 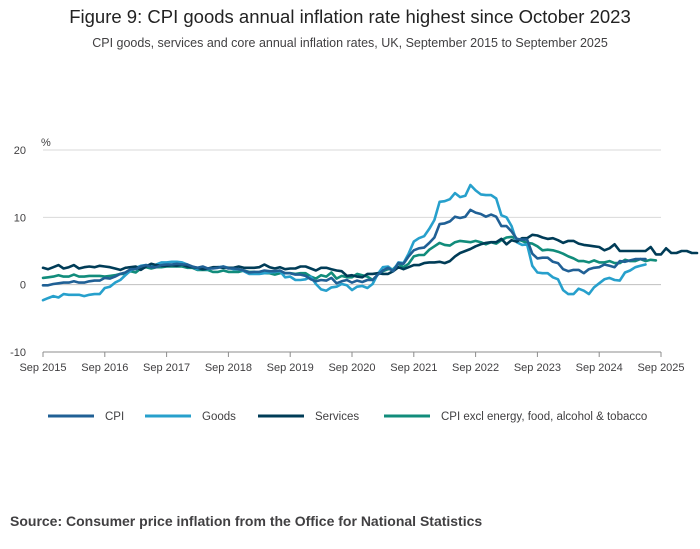 What do you see at coordinates (660, 368) in the screenshot?
I see `x-tick-label: Sep 2025` at bounding box center [660, 368].